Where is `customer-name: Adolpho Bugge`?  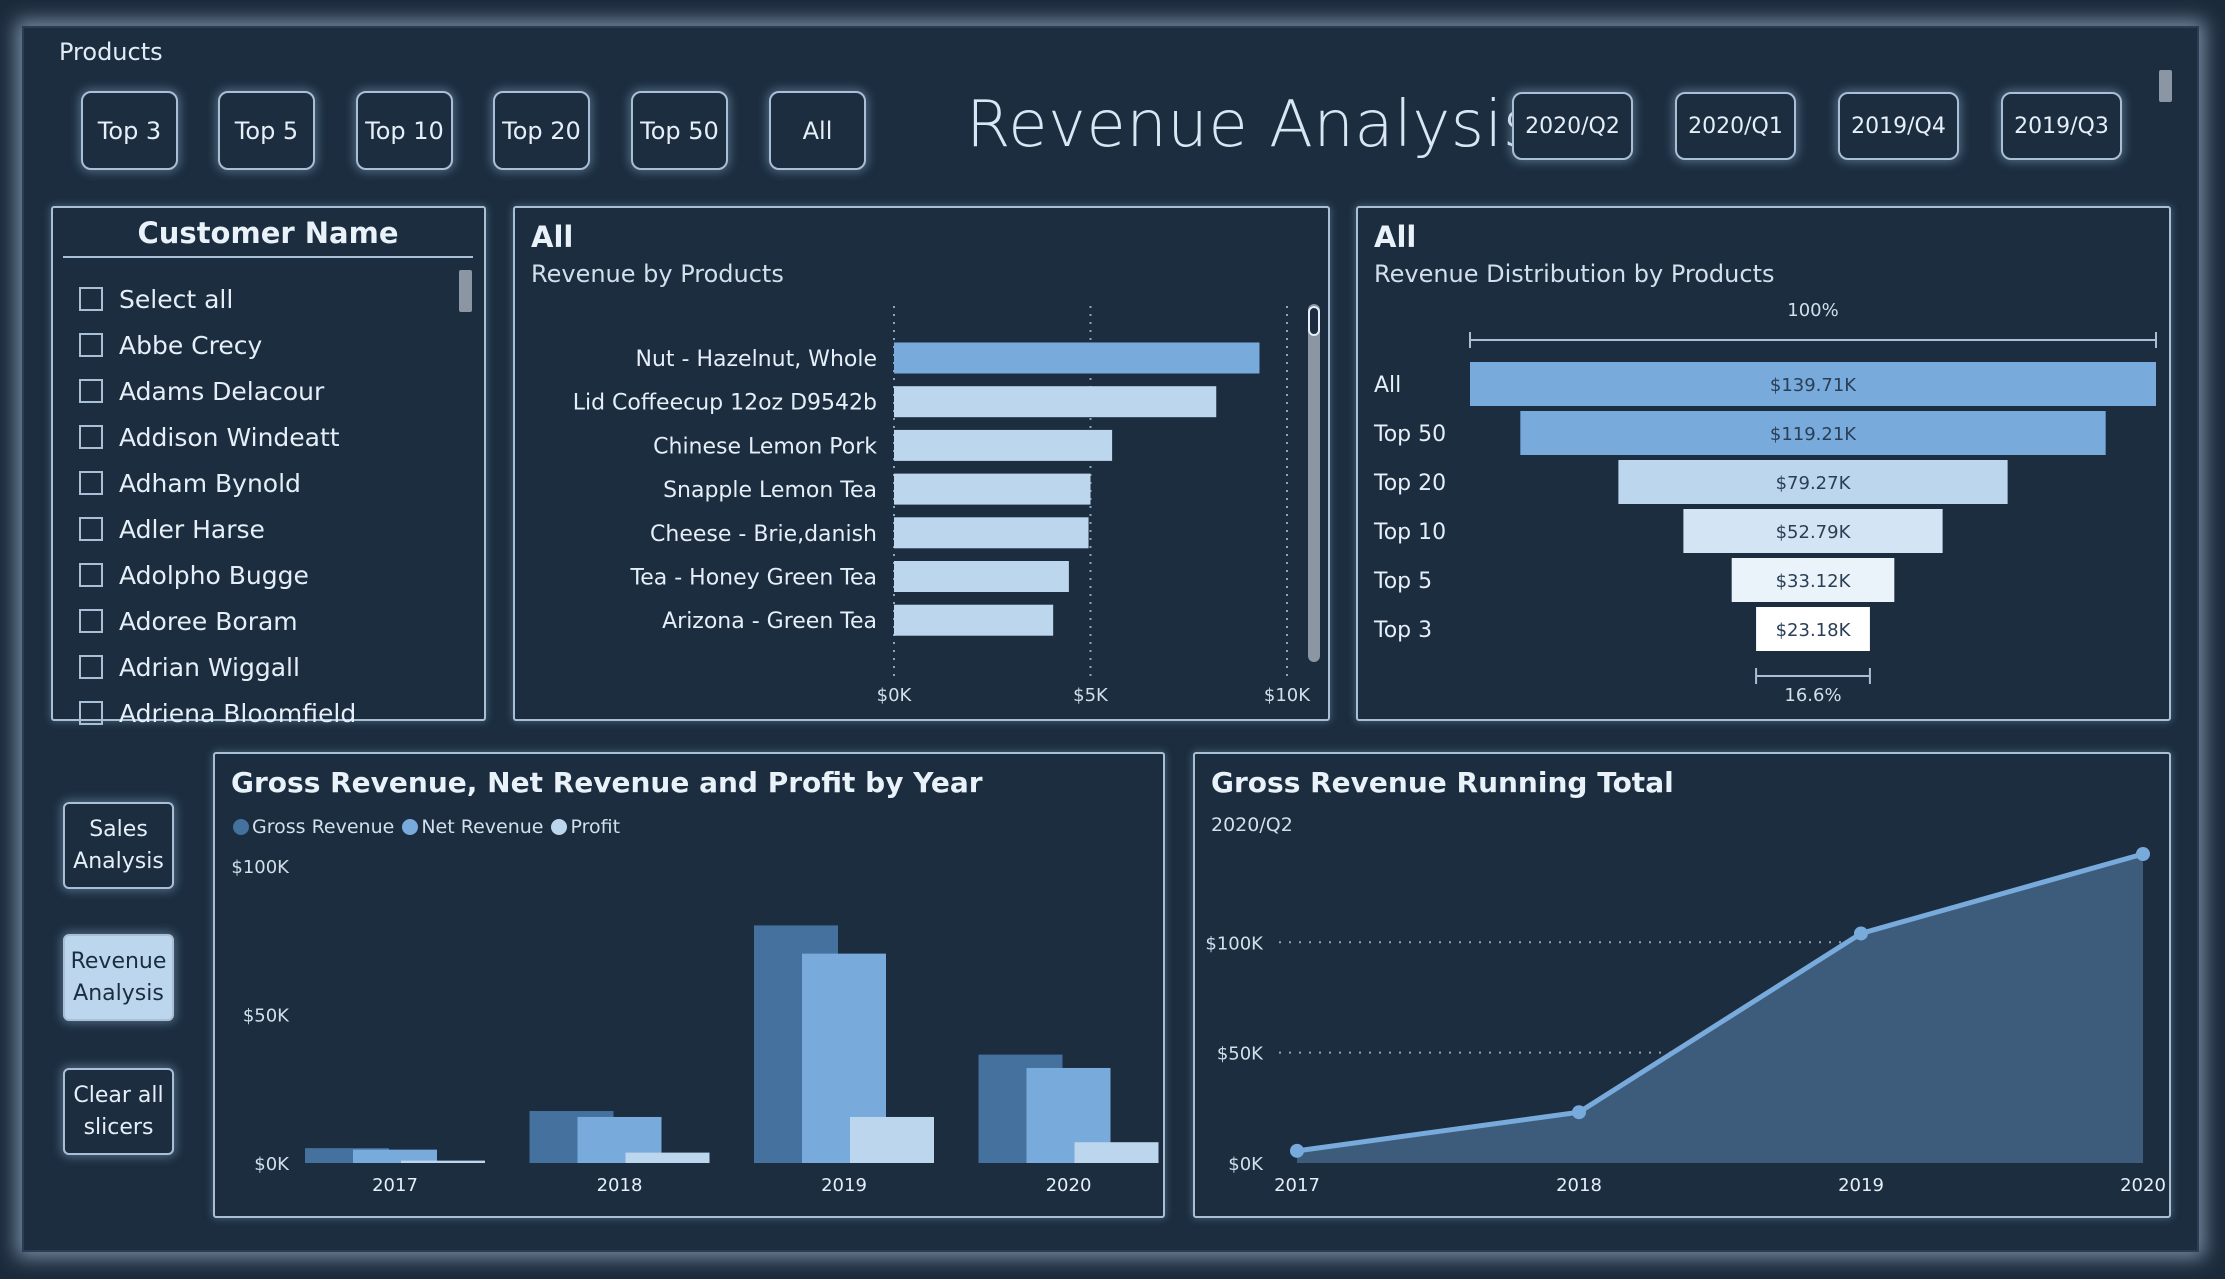 customer-name: Adolpho Bugge is located at coordinates (214, 575).